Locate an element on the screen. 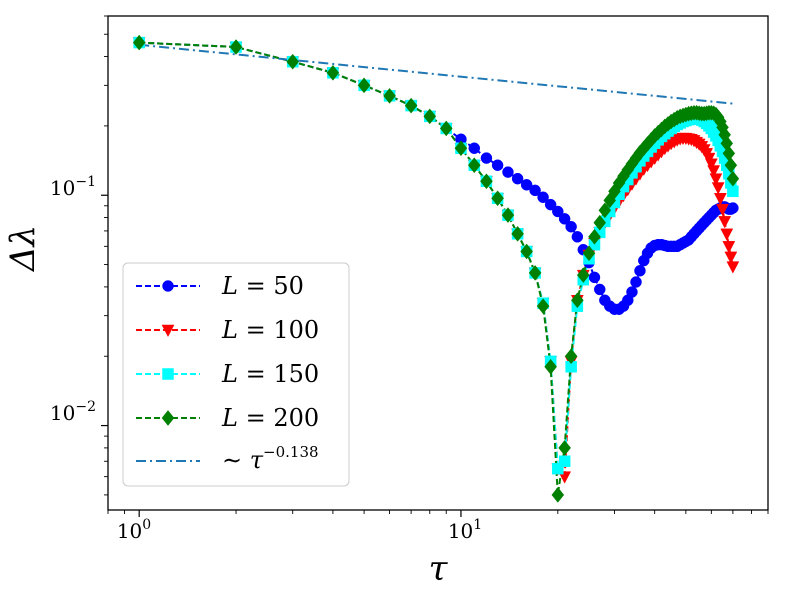 The image size is (789, 592). y-axis-label: Δλ is located at coordinates (23, 249).